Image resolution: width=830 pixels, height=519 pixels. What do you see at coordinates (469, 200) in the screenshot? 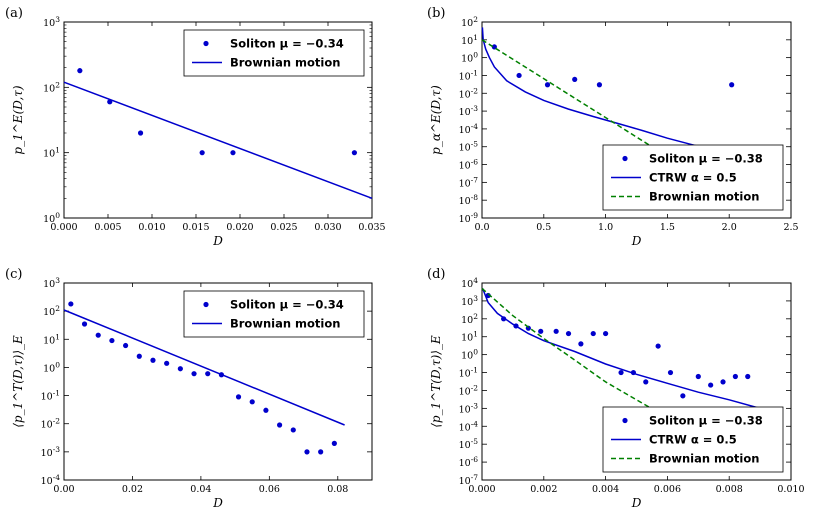
I see `y-tick-label: 10⁻⁸` at bounding box center [469, 200].